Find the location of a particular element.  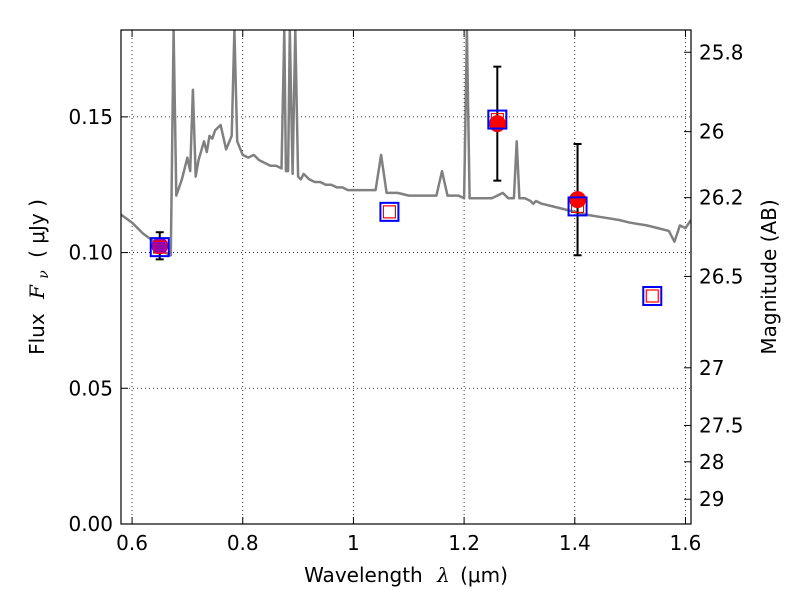

x-tick-label: 0.8 is located at coordinates (243, 543).